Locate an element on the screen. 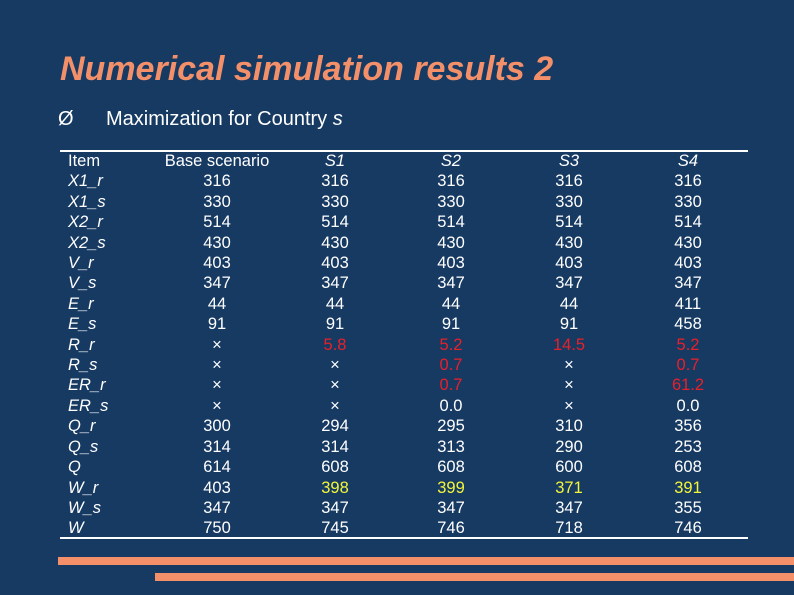 This screenshot has width=794, height=595. decorative-bar-lower is located at coordinates (474, 577).